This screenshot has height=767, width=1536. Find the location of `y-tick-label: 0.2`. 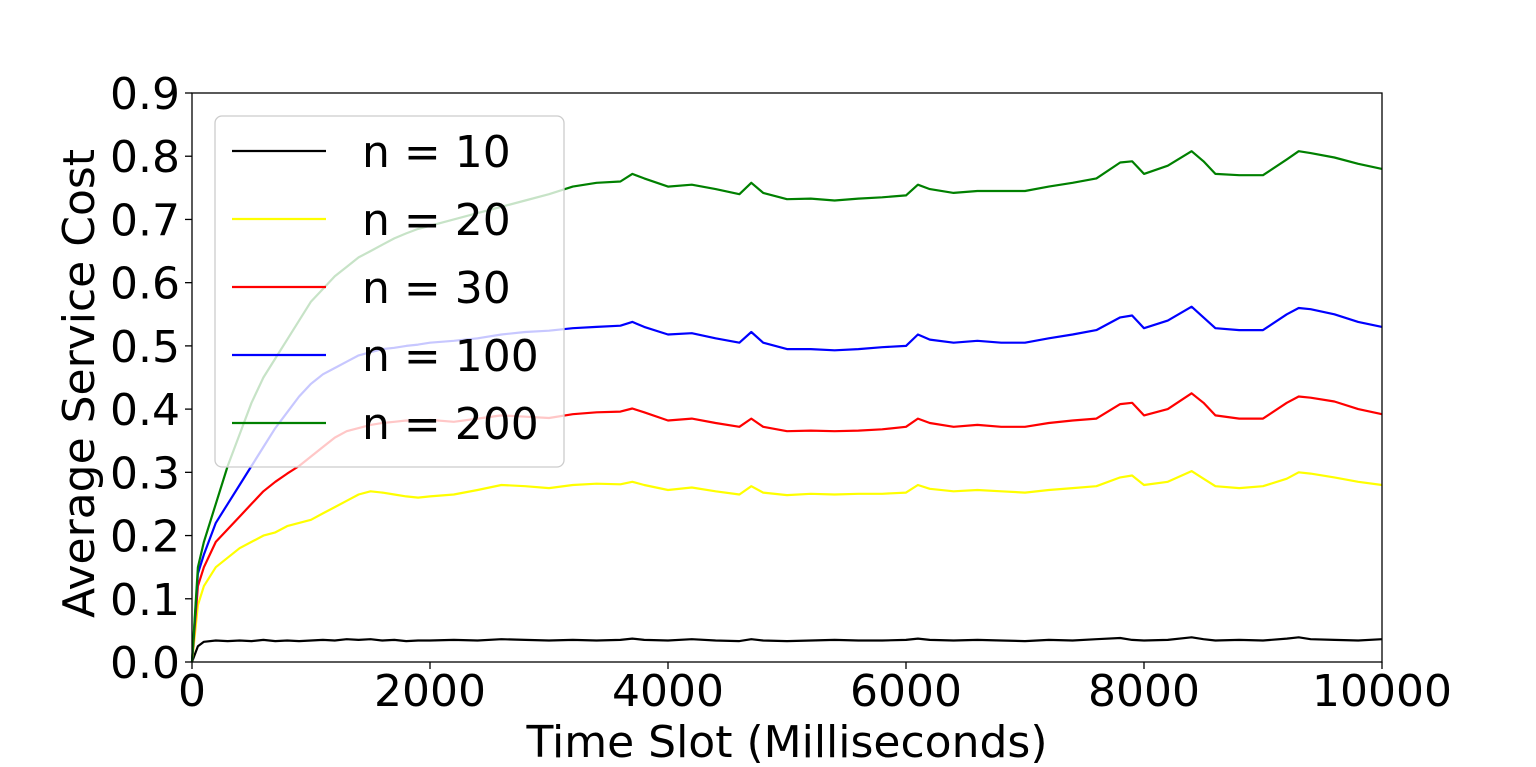

y-tick-label: 0.2 is located at coordinates (145, 537).